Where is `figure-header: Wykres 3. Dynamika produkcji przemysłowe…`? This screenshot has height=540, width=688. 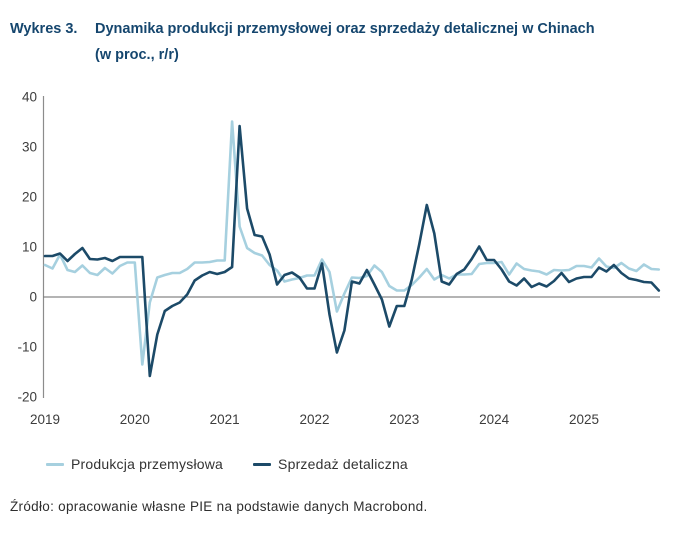
figure-header: Wykres 3. Dynamika produkcji przemysłowe… is located at coordinates (340, 42).